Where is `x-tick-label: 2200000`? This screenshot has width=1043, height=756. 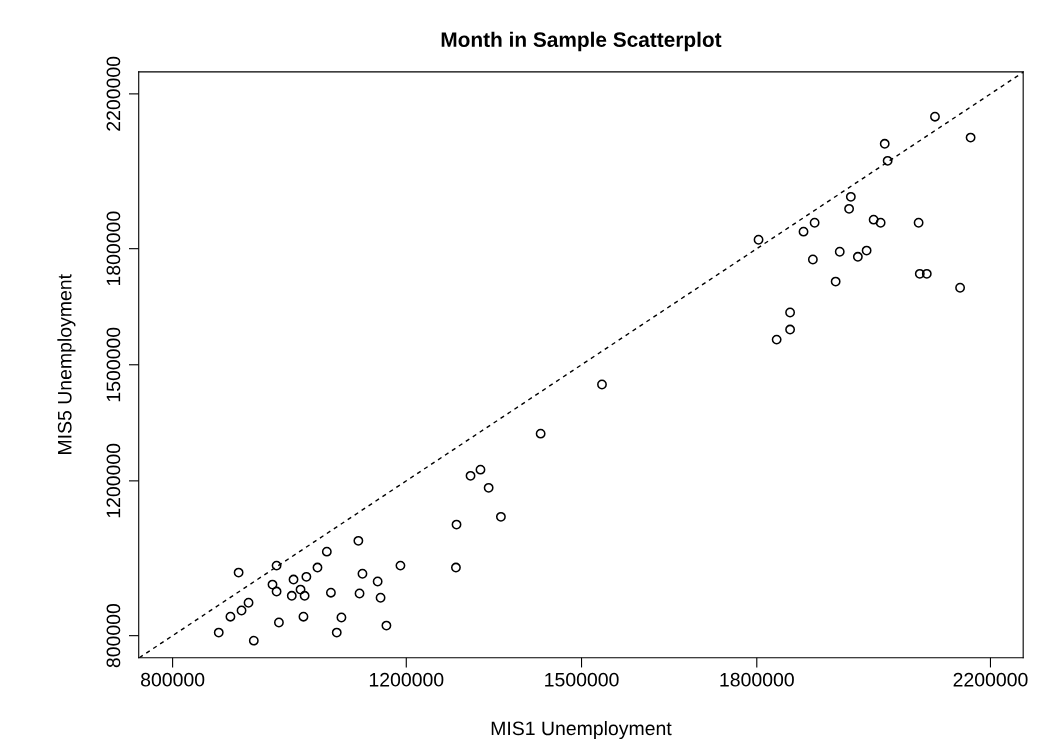
x-tick-label: 2200000 is located at coordinates (990, 679).